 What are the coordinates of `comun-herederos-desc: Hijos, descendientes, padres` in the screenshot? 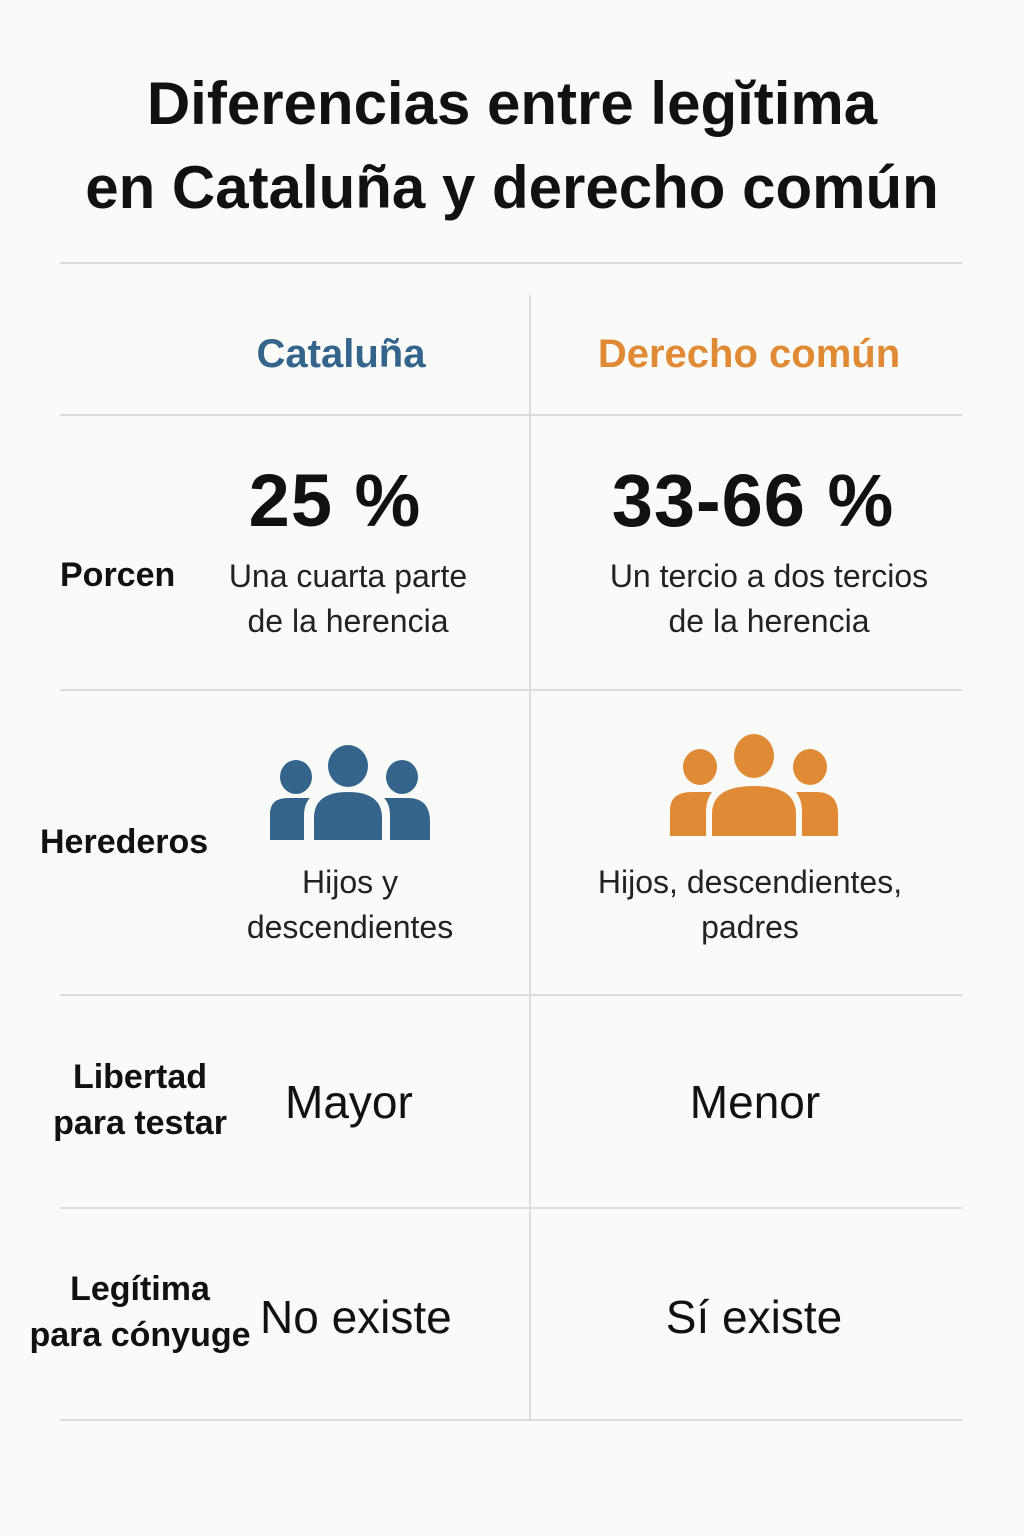 It's located at (750, 905).